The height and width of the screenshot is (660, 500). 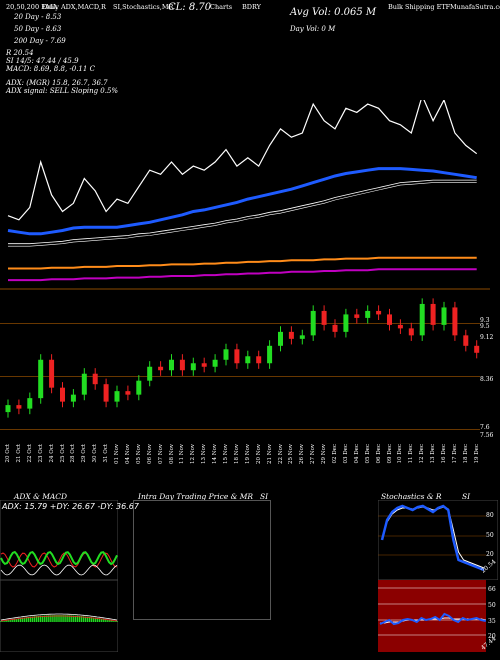 I want to click on date-label: 11 Dec, so click(x=411, y=454).